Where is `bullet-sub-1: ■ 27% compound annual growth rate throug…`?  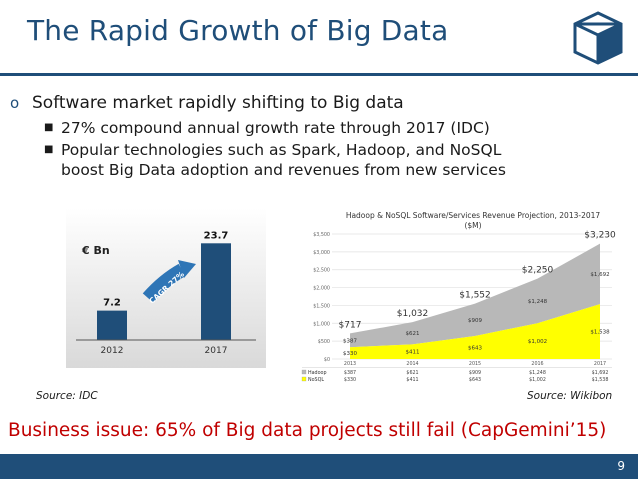 bullet-sub-1: ■ 27% compound annual growth rate throug… is located at coordinates (337, 128).